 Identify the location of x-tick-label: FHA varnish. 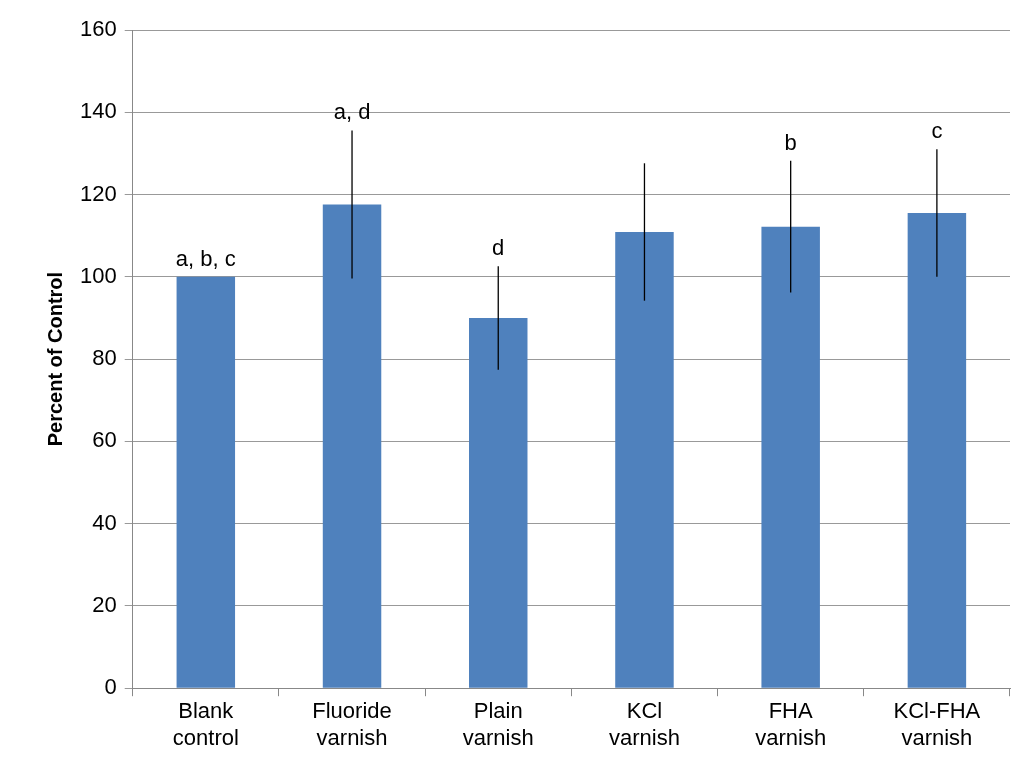
(791, 724).